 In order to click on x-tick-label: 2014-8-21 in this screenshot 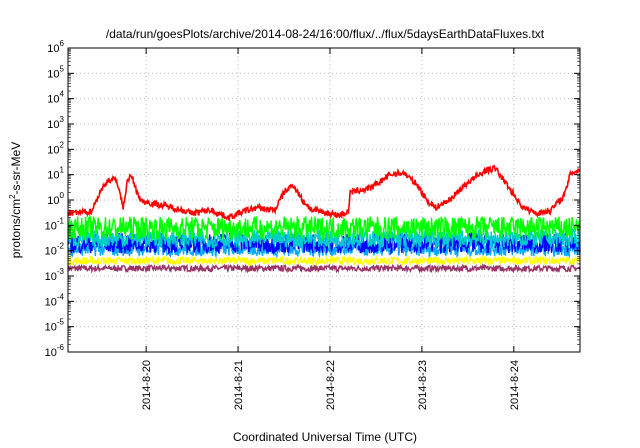, I will do `click(239, 385)`.